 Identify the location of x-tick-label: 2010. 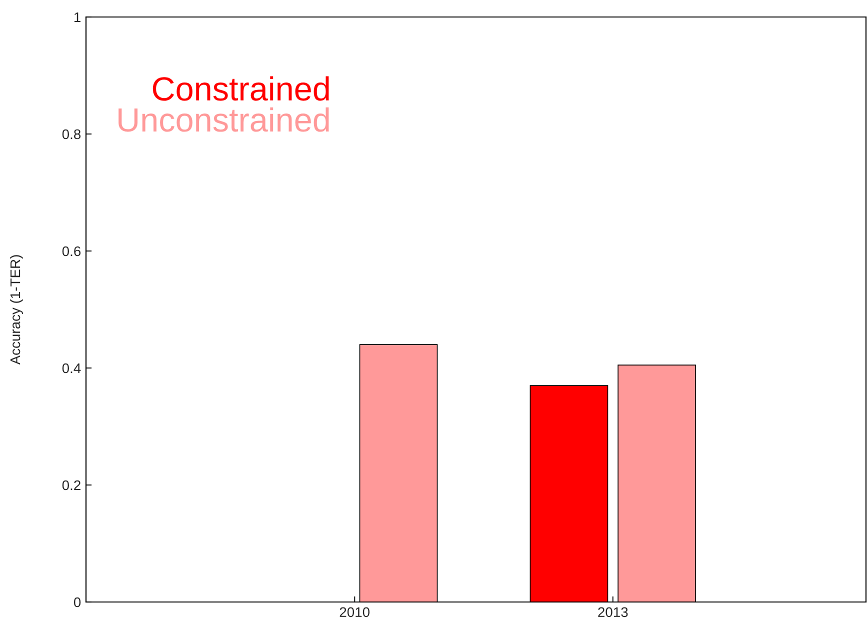
(355, 612).